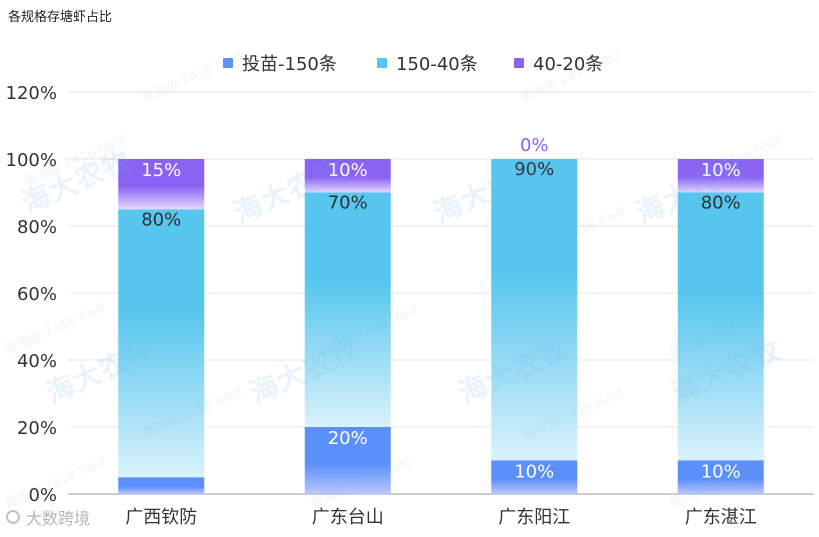  Describe the element at coordinates (348, 170) in the screenshot. I see `data-label-series-3-cat-2: 10%` at that location.